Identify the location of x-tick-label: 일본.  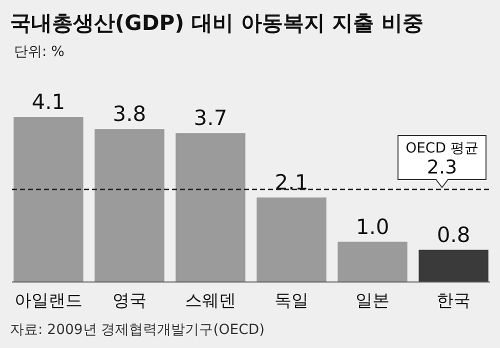
(373, 301).